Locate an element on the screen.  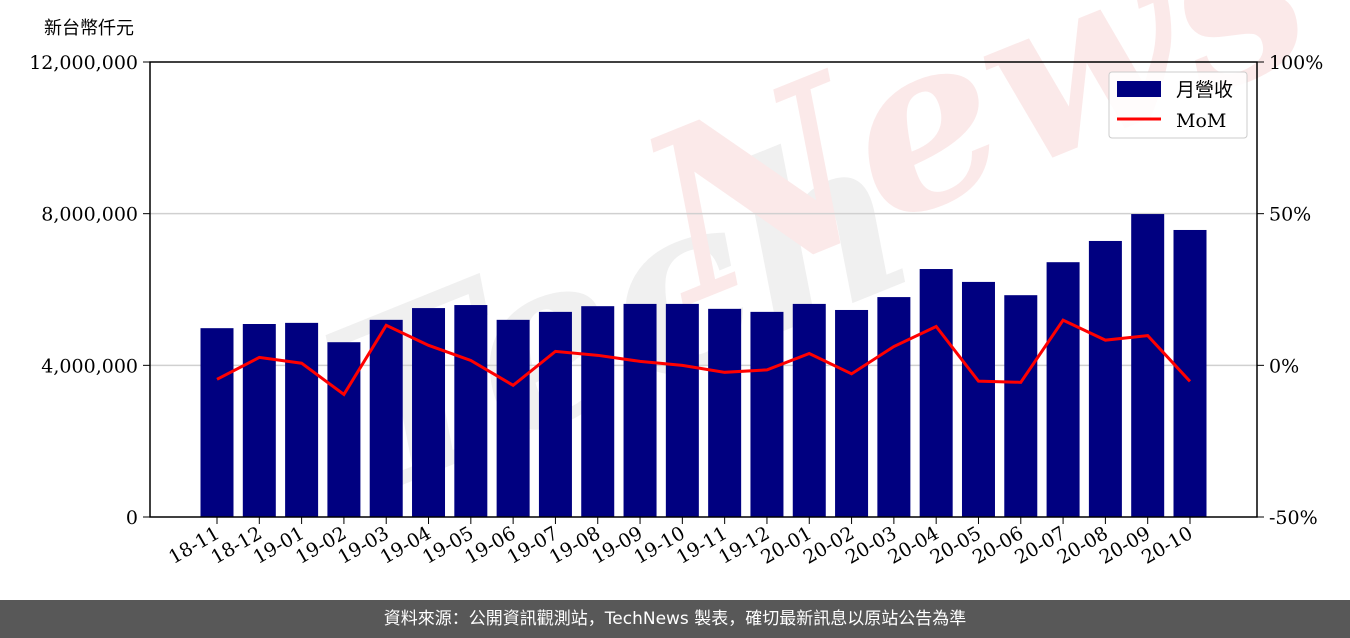
mom-line is located at coordinates (704, 357).